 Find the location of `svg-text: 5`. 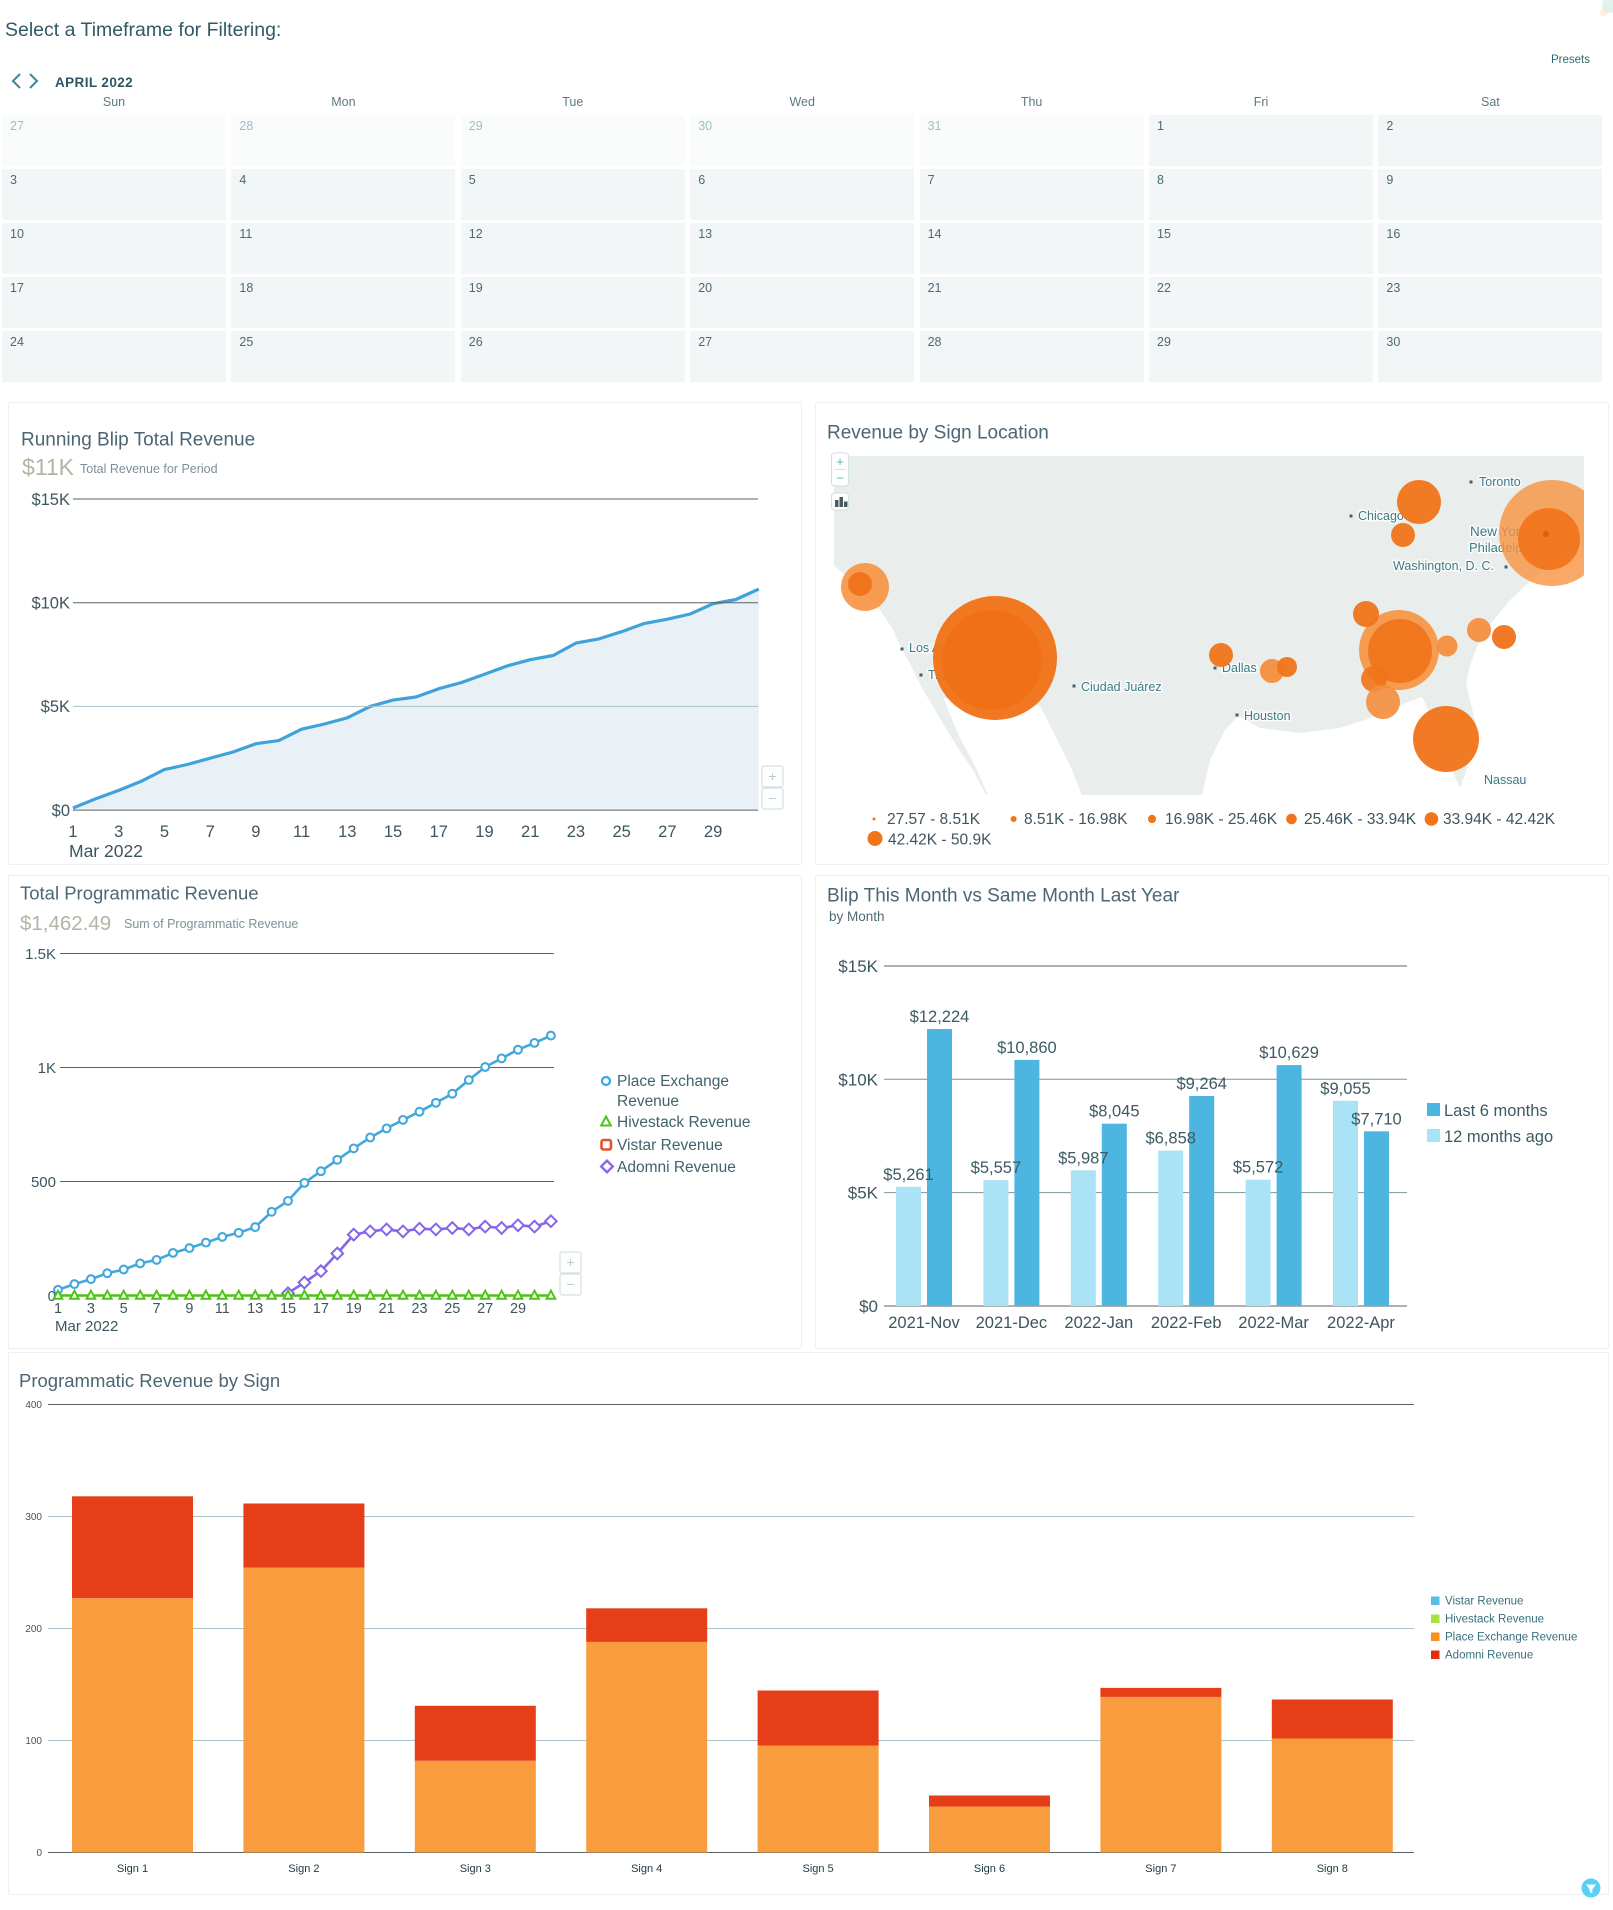

svg-text: 5 is located at coordinates (164, 832).